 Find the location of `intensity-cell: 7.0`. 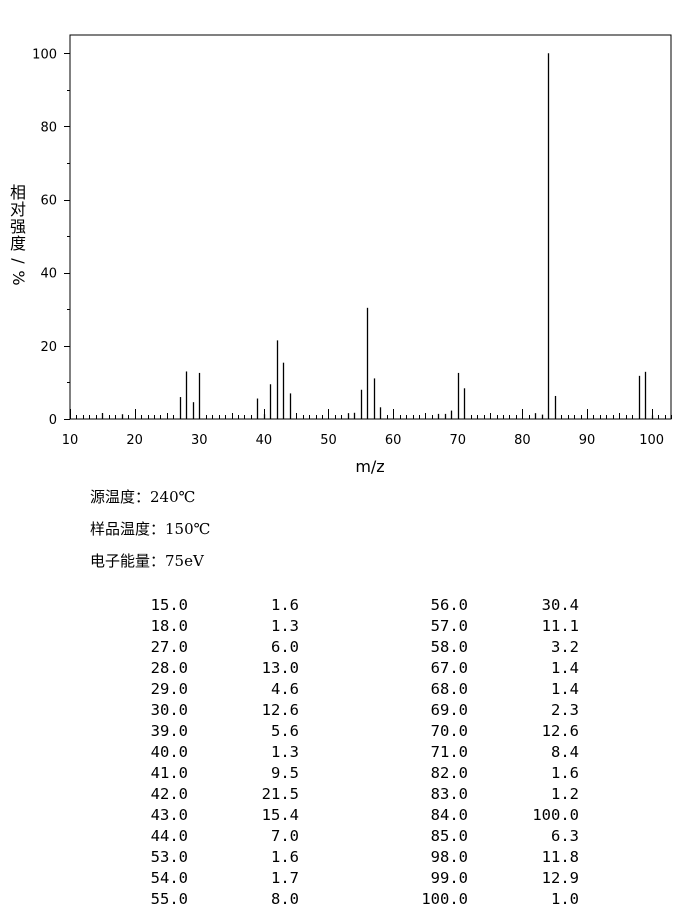

intensity-cell: 7.0 is located at coordinates (285, 836).